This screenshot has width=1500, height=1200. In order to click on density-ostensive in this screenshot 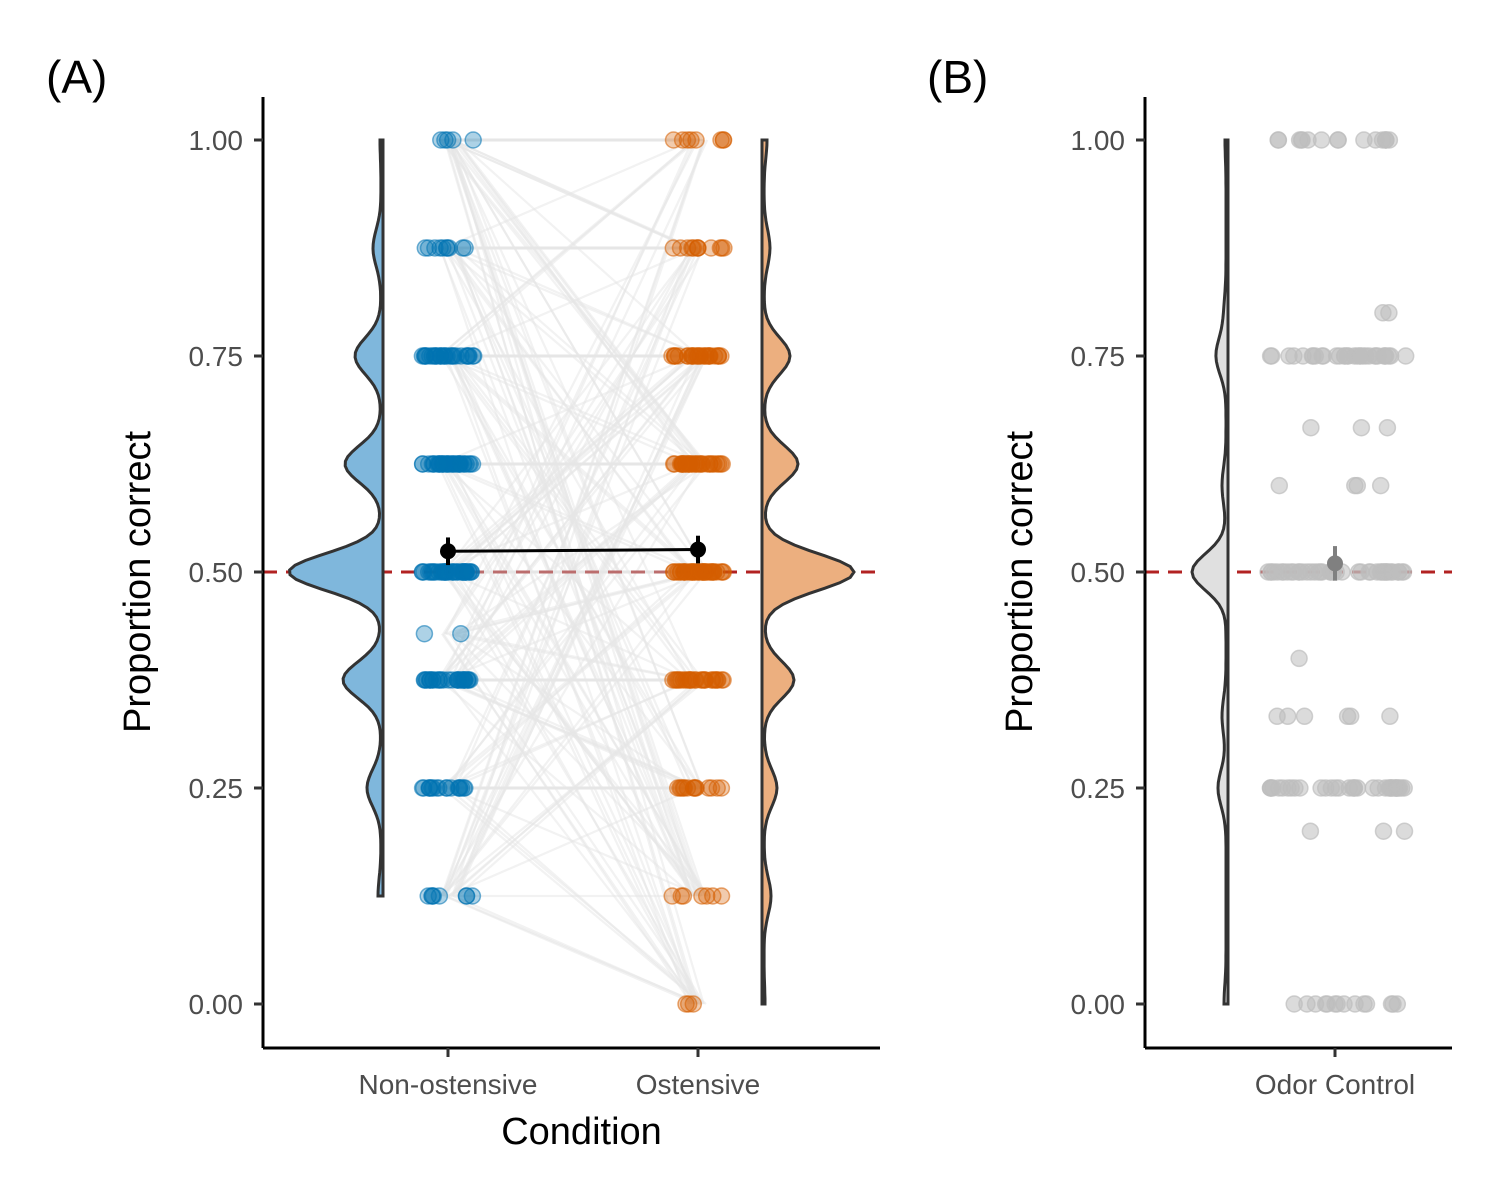, I will do `click(808, 572)`.